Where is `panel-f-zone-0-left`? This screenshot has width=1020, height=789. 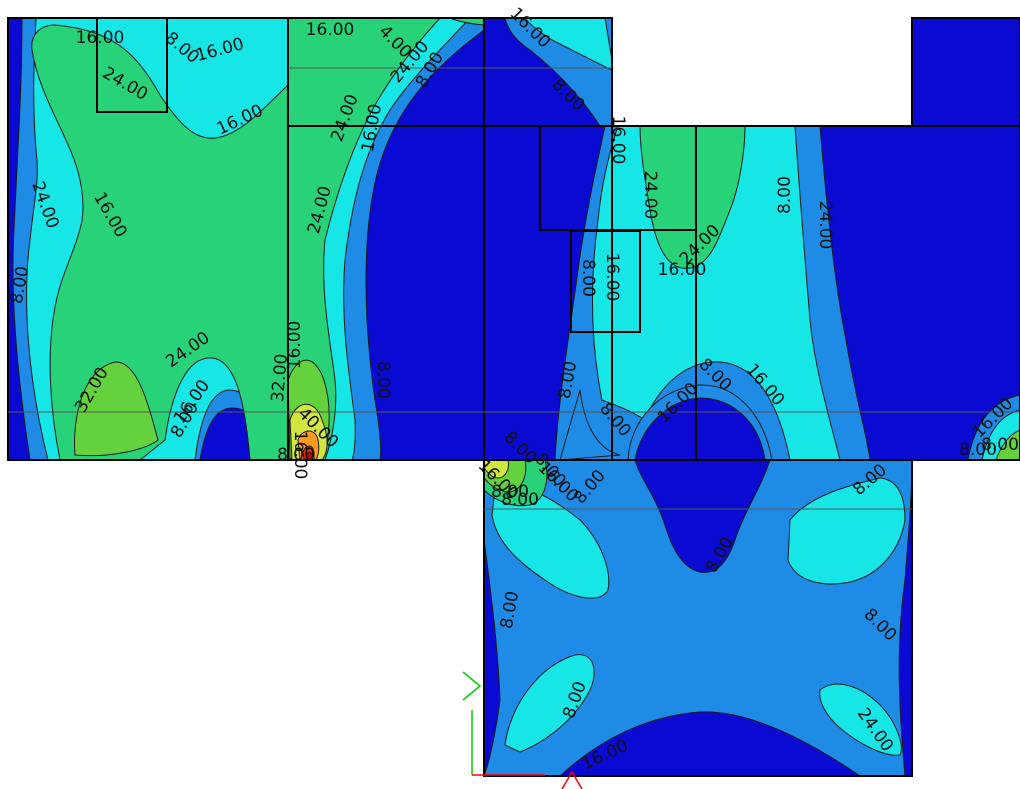 panel-f-zone-0-left is located at coordinates (492, 658).